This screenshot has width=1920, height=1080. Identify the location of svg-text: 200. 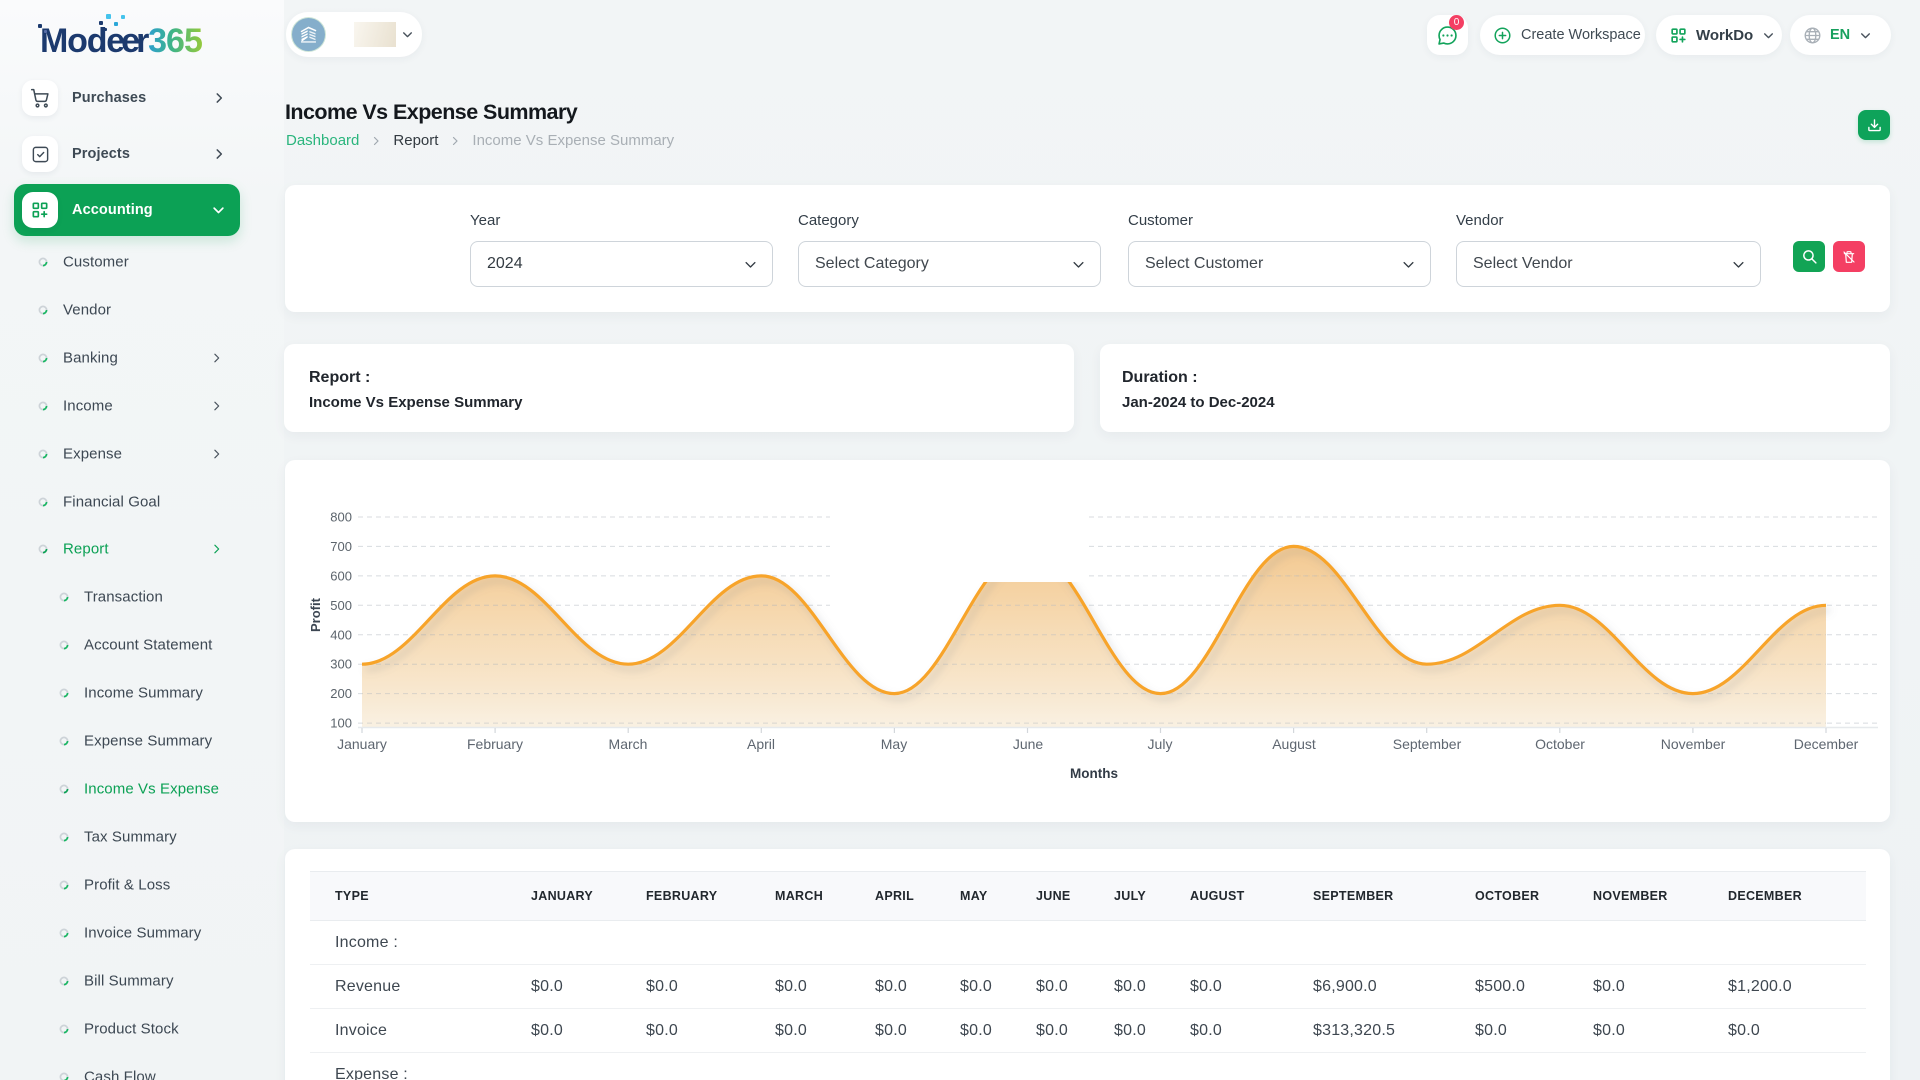
(341, 693).